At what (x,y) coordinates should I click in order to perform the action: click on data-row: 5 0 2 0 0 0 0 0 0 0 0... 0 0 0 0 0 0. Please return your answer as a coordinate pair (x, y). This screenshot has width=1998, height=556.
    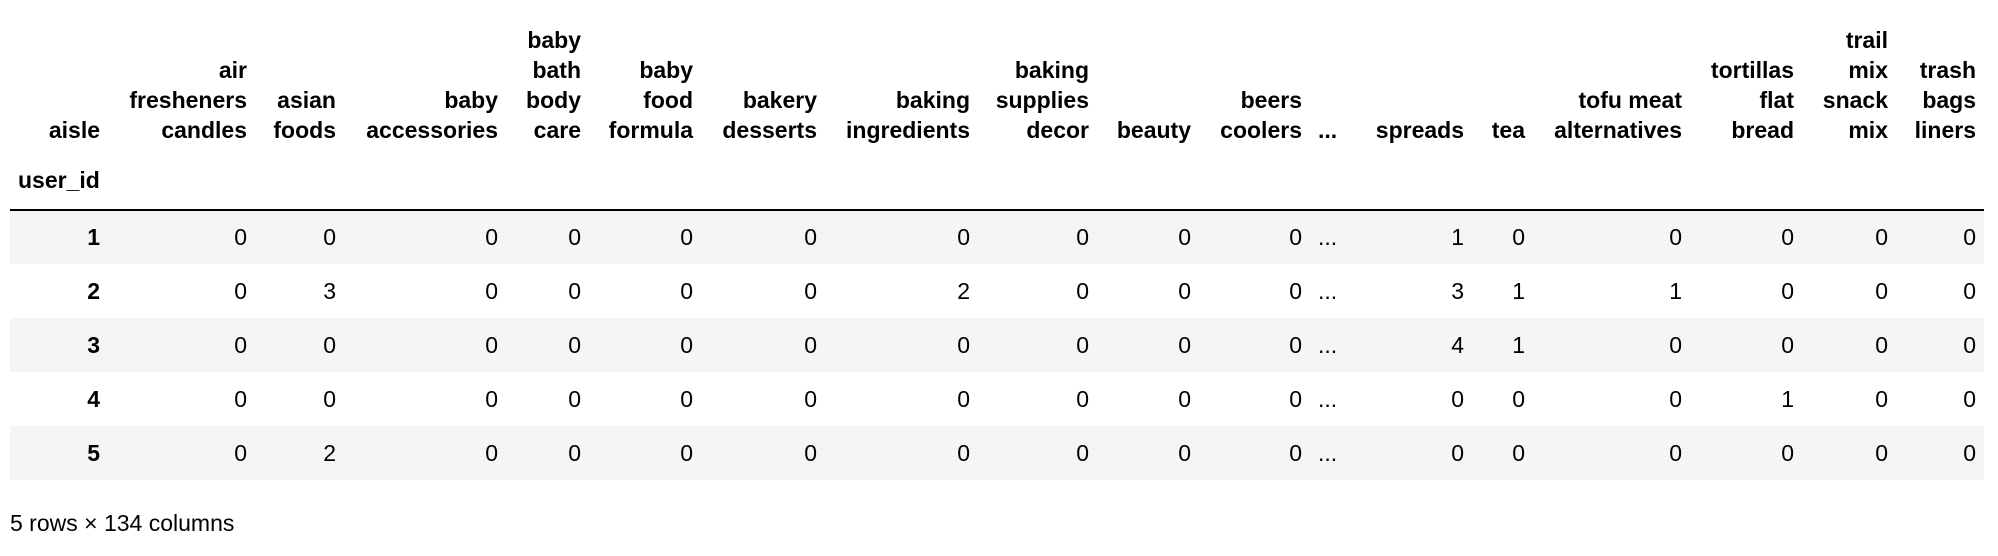
    Looking at the image, I should click on (997, 453).